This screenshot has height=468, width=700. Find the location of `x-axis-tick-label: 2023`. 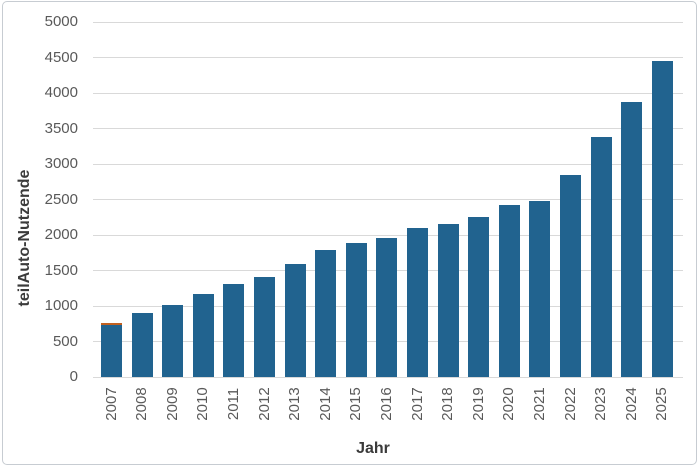

x-axis-tick-label: 2023 is located at coordinates (601, 404).